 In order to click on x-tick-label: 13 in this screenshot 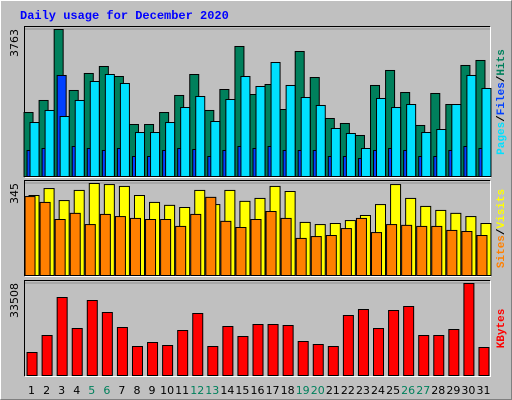, I will do `click(212, 390)`.